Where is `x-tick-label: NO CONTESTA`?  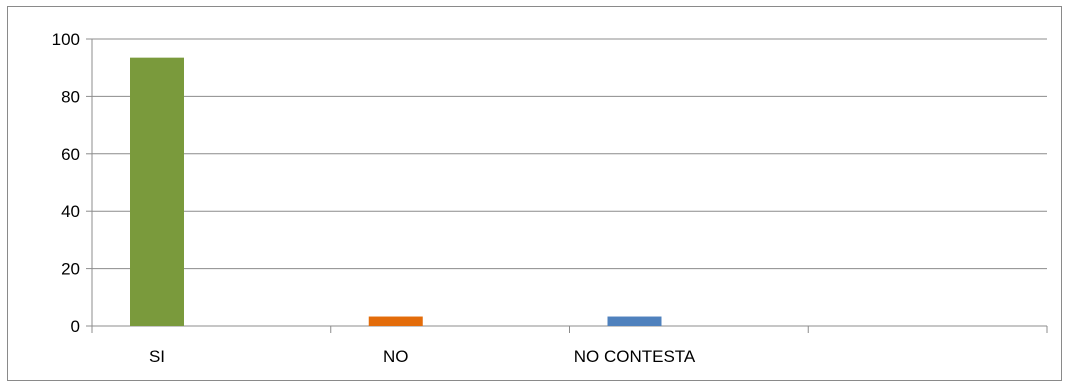 x-tick-label: NO CONTESTA is located at coordinates (635, 356).